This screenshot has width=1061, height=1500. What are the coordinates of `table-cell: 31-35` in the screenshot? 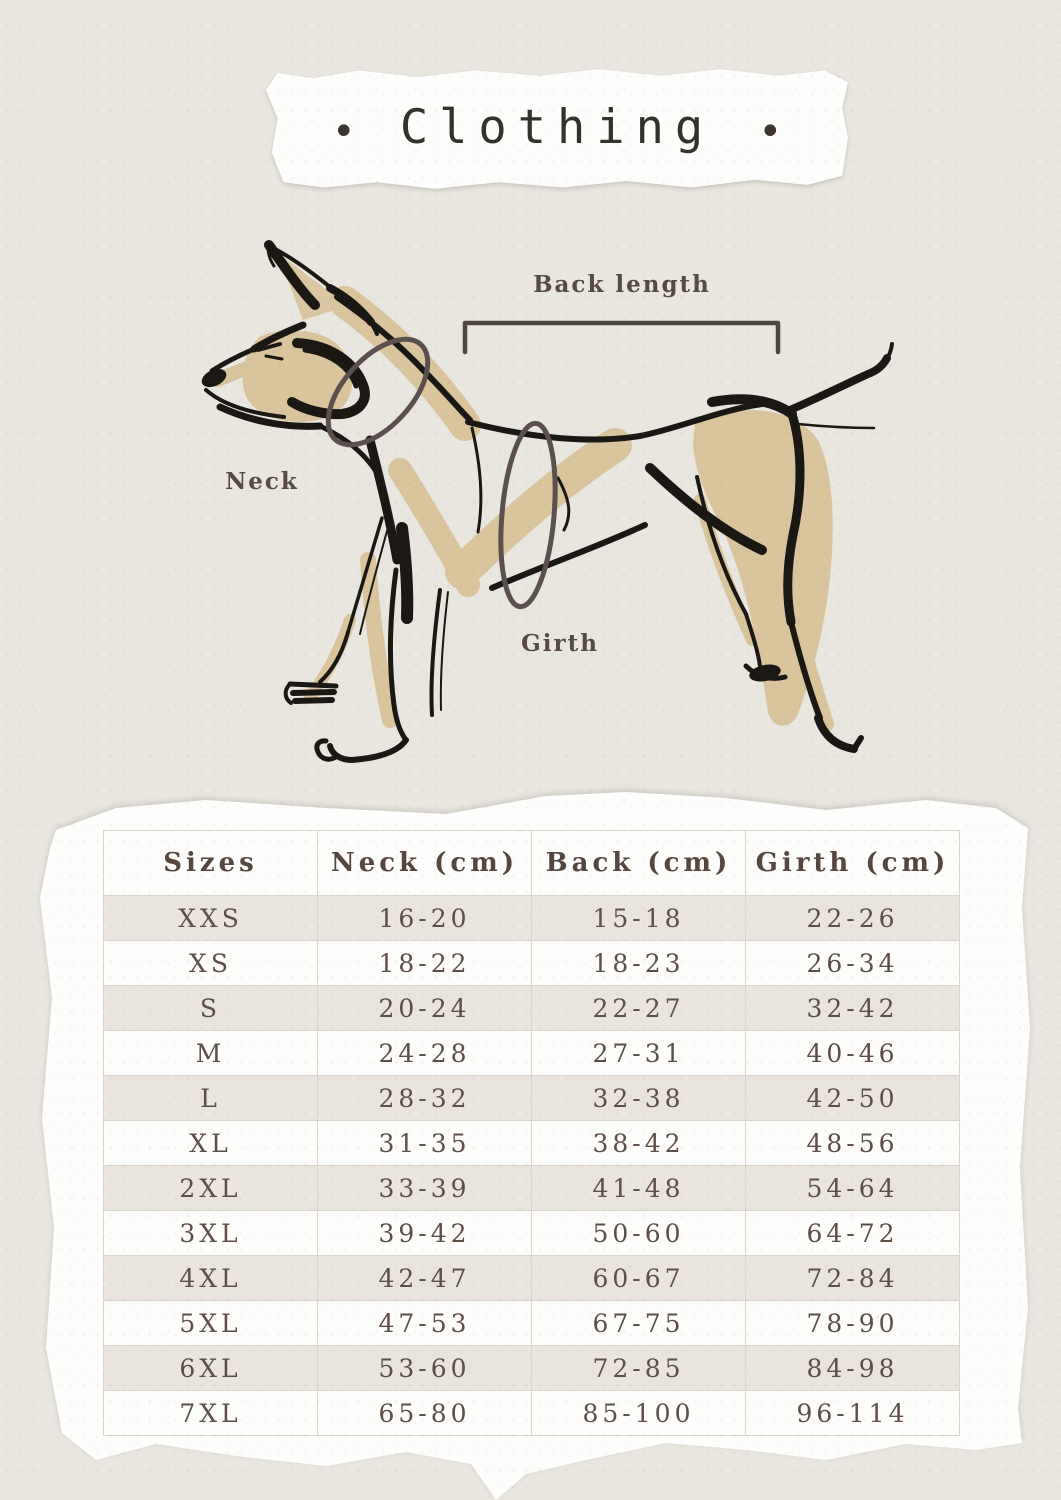 It's located at (424, 1143).